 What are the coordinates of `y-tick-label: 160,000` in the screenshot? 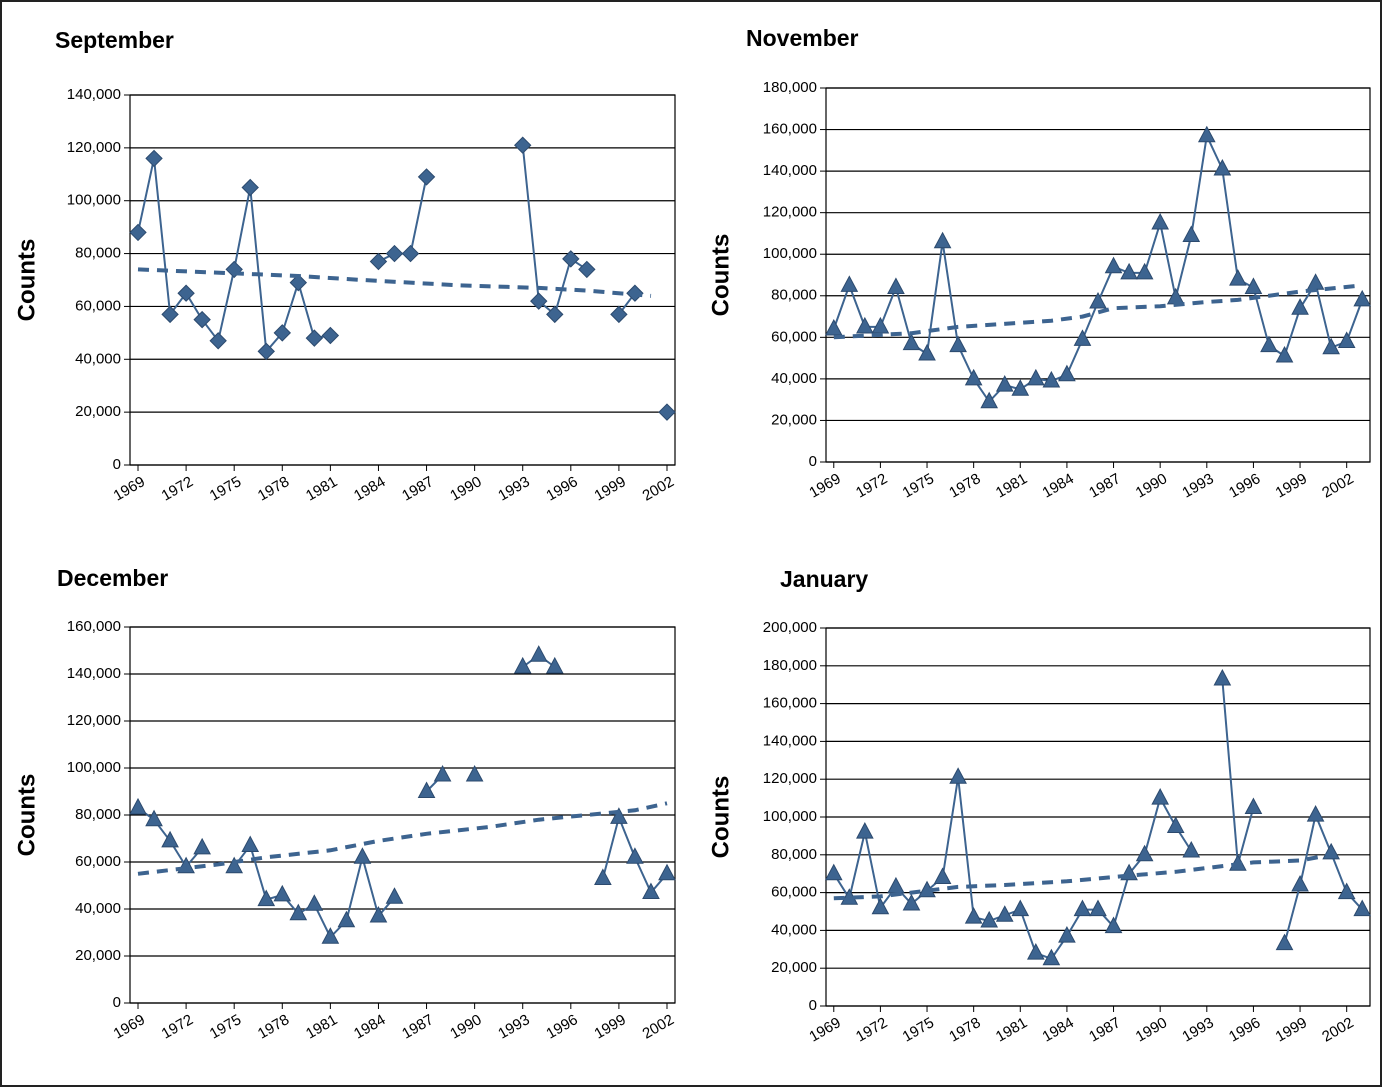 It's located at (790, 129).